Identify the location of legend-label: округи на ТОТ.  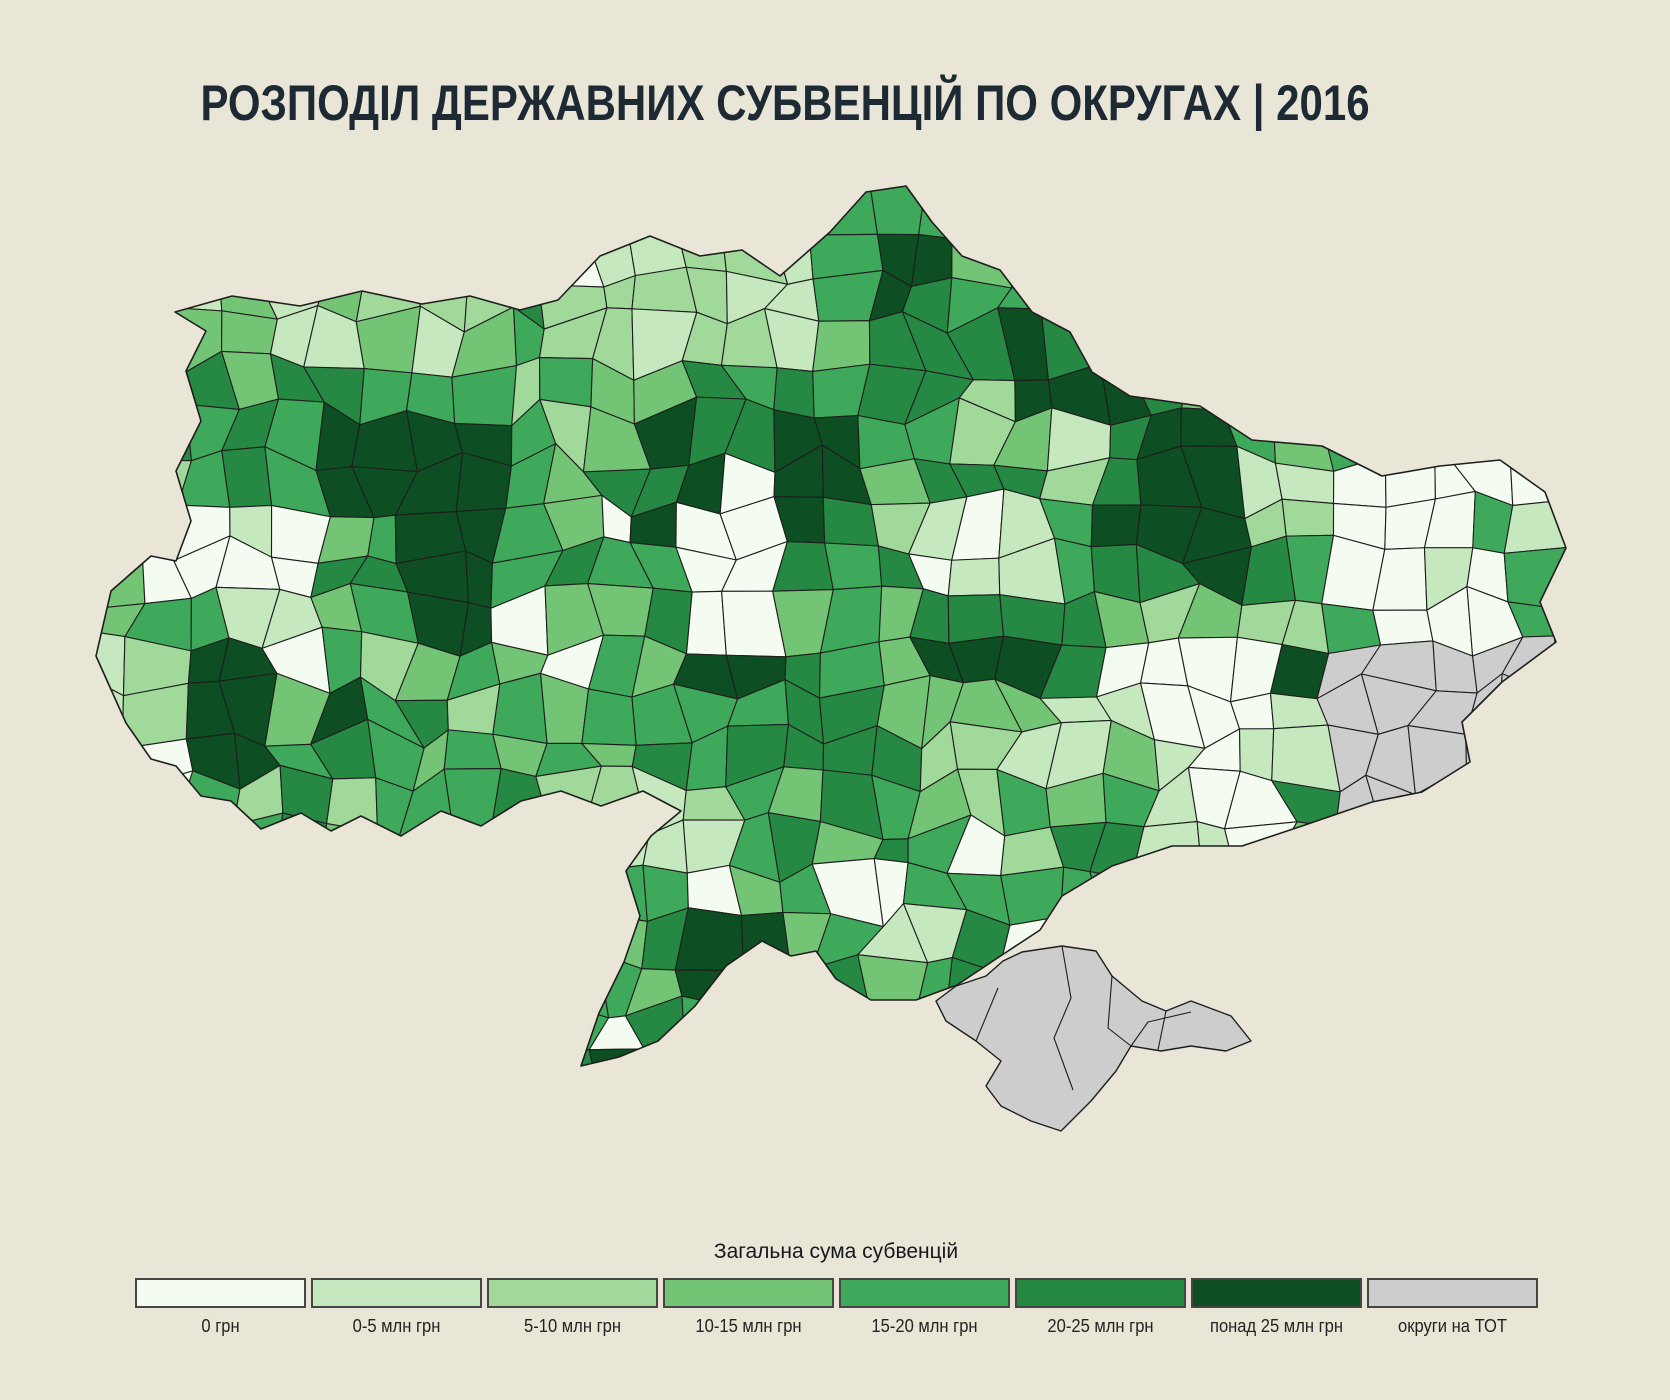
(1452, 1326).